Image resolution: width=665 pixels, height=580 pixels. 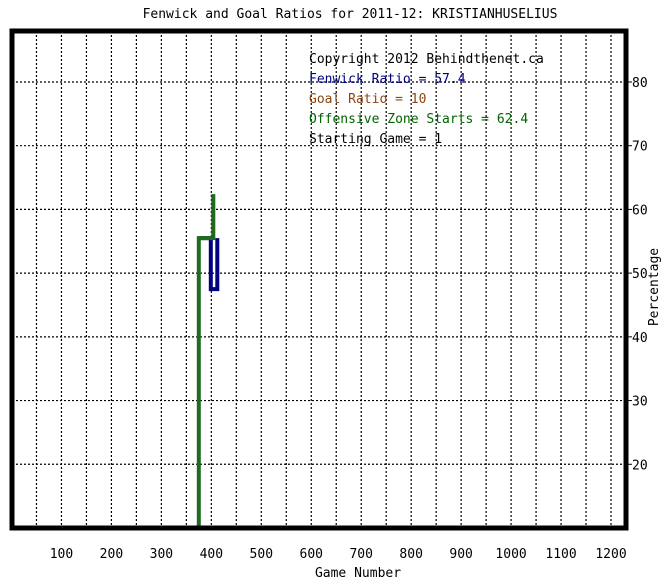 I want to click on y-tick-label: 20, so click(x=640, y=465).